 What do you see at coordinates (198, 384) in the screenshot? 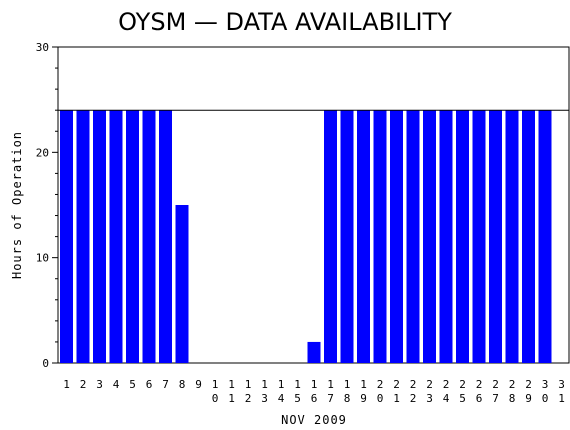
I see `x-tick-label-day-9: 9` at bounding box center [198, 384].